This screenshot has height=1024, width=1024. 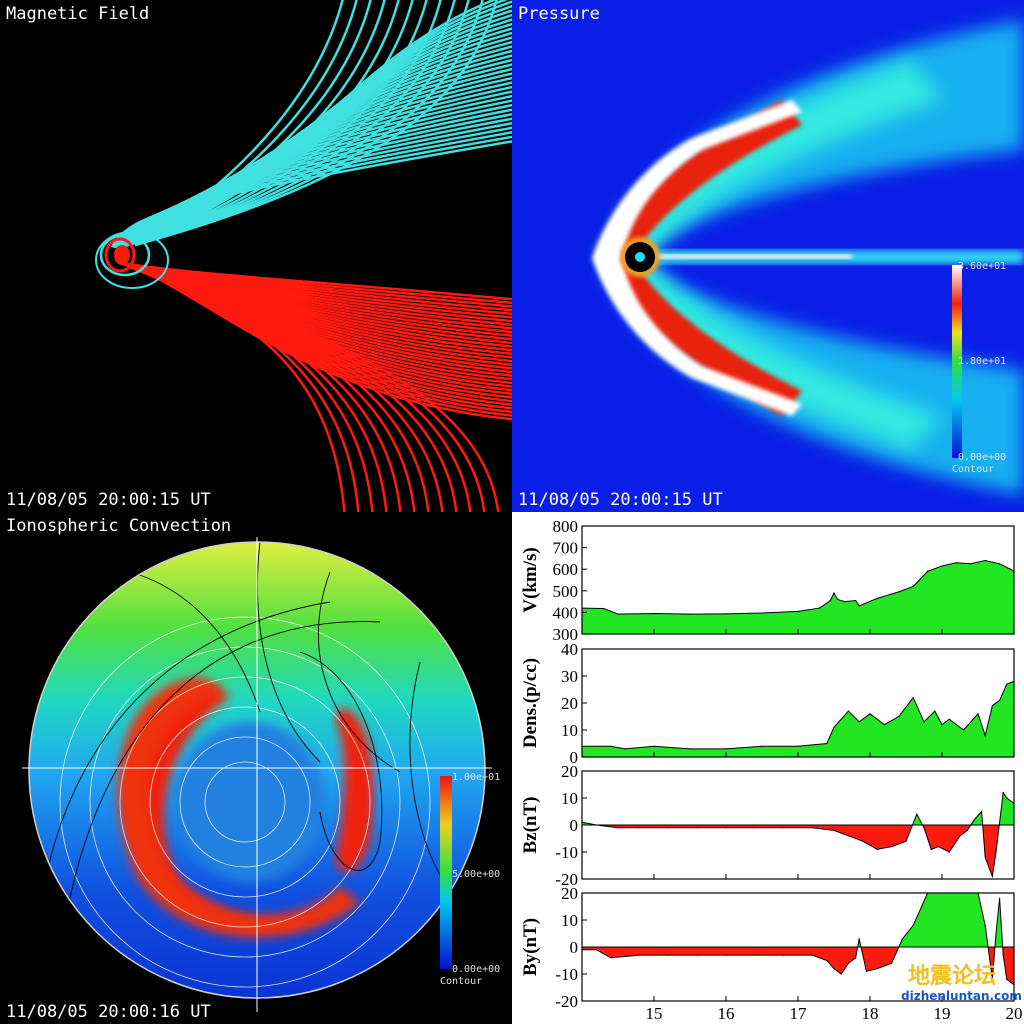 What do you see at coordinates (566, 612) in the screenshot?
I see `y-tick-label: 400` at bounding box center [566, 612].